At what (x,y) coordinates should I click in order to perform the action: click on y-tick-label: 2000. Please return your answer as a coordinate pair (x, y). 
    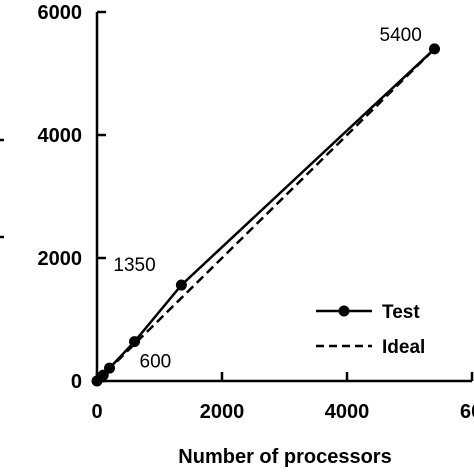
    Looking at the image, I should click on (60, 259).